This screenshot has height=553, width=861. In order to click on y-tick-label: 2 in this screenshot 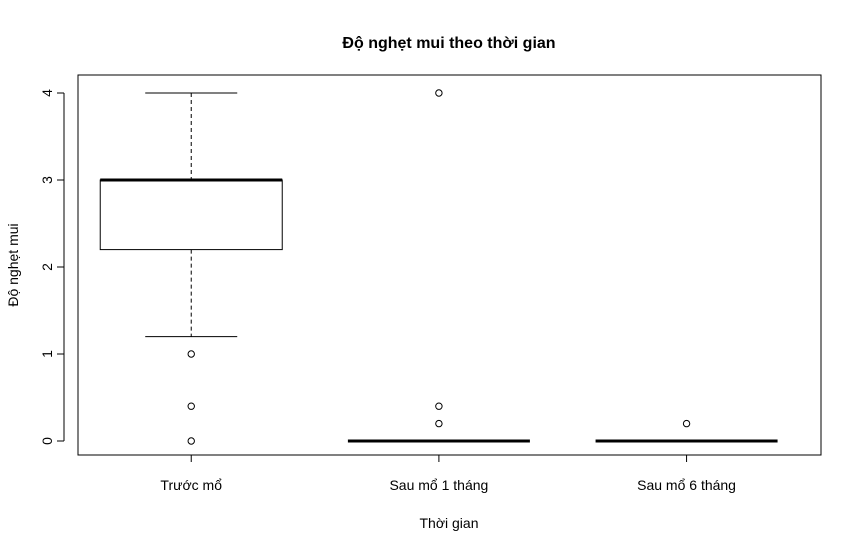, I will do `click(47, 267)`.